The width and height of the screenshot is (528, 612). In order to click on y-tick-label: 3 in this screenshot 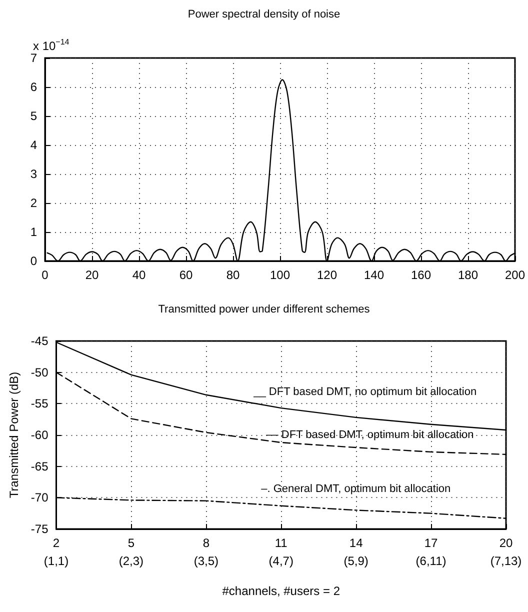, I will do `click(34, 174)`.